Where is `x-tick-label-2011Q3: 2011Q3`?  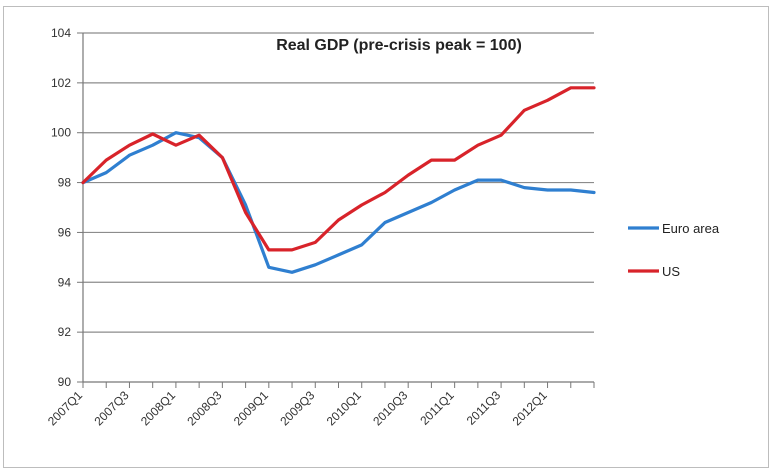 x-tick-label-2011Q3: 2011Q3 is located at coordinates (484, 408).